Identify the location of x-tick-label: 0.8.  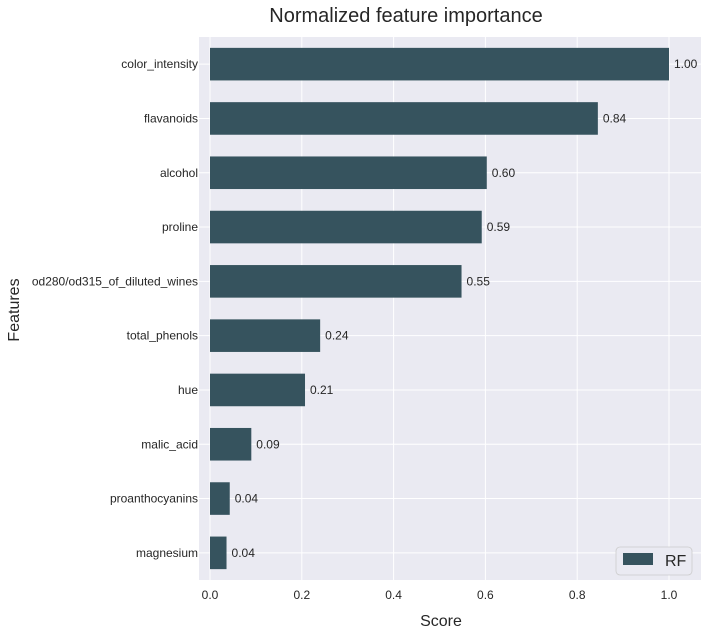
(577, 595).